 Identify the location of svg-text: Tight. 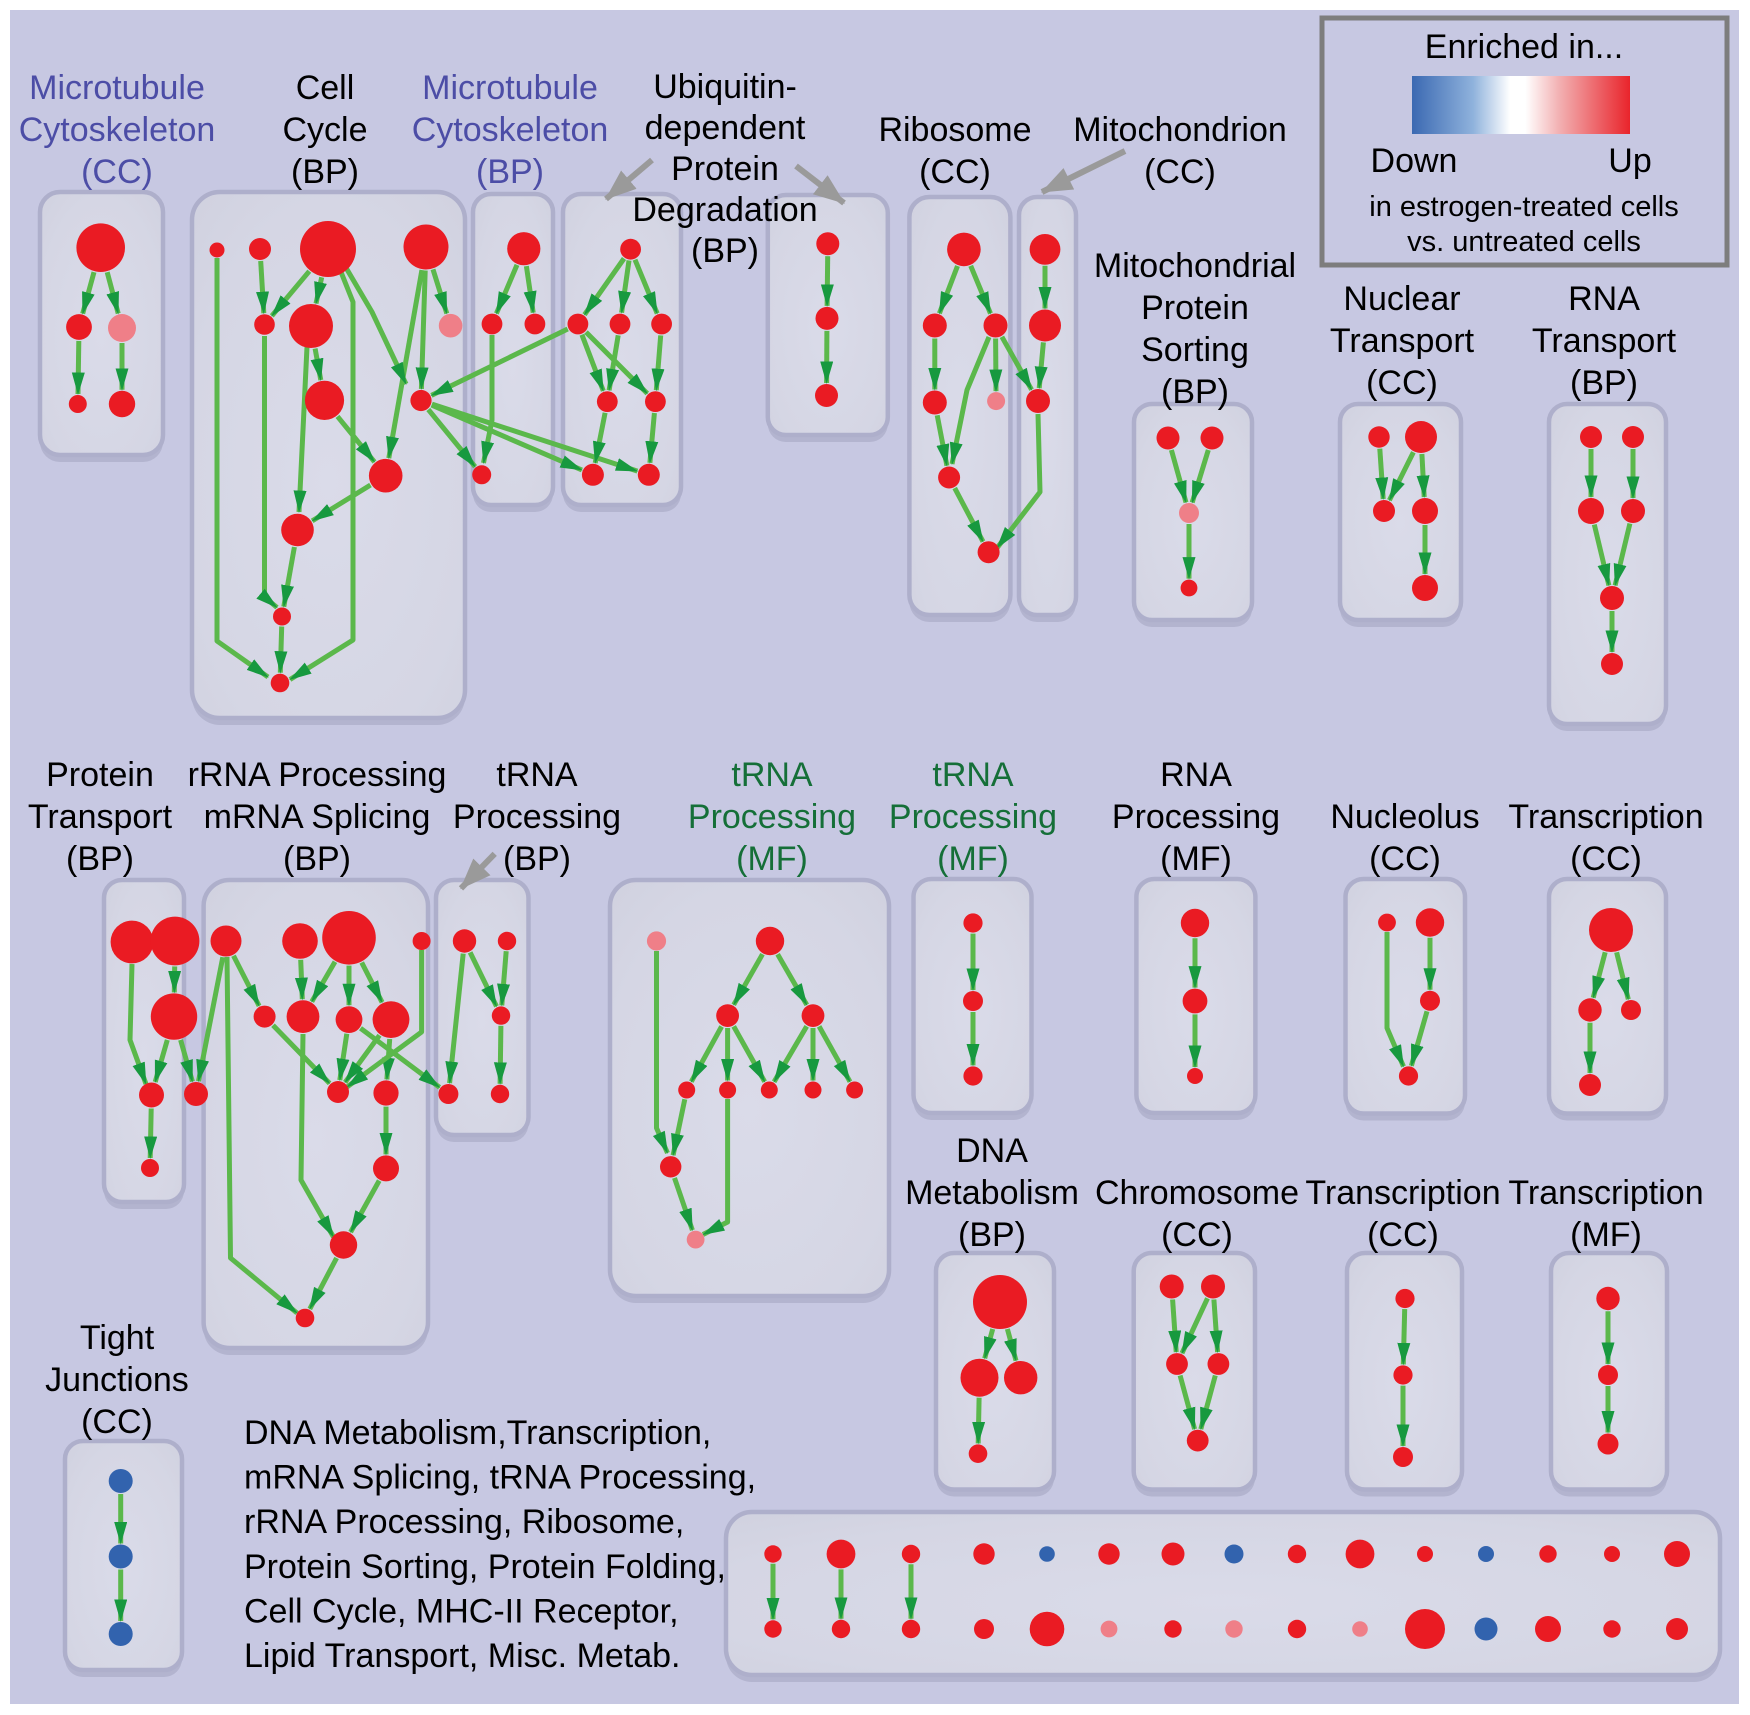
(117, 1338).